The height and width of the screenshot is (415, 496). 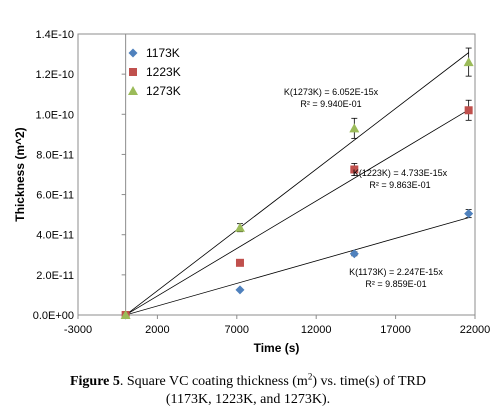 I want to click on x-tick-label: 22000, so click(x=475, y=330).